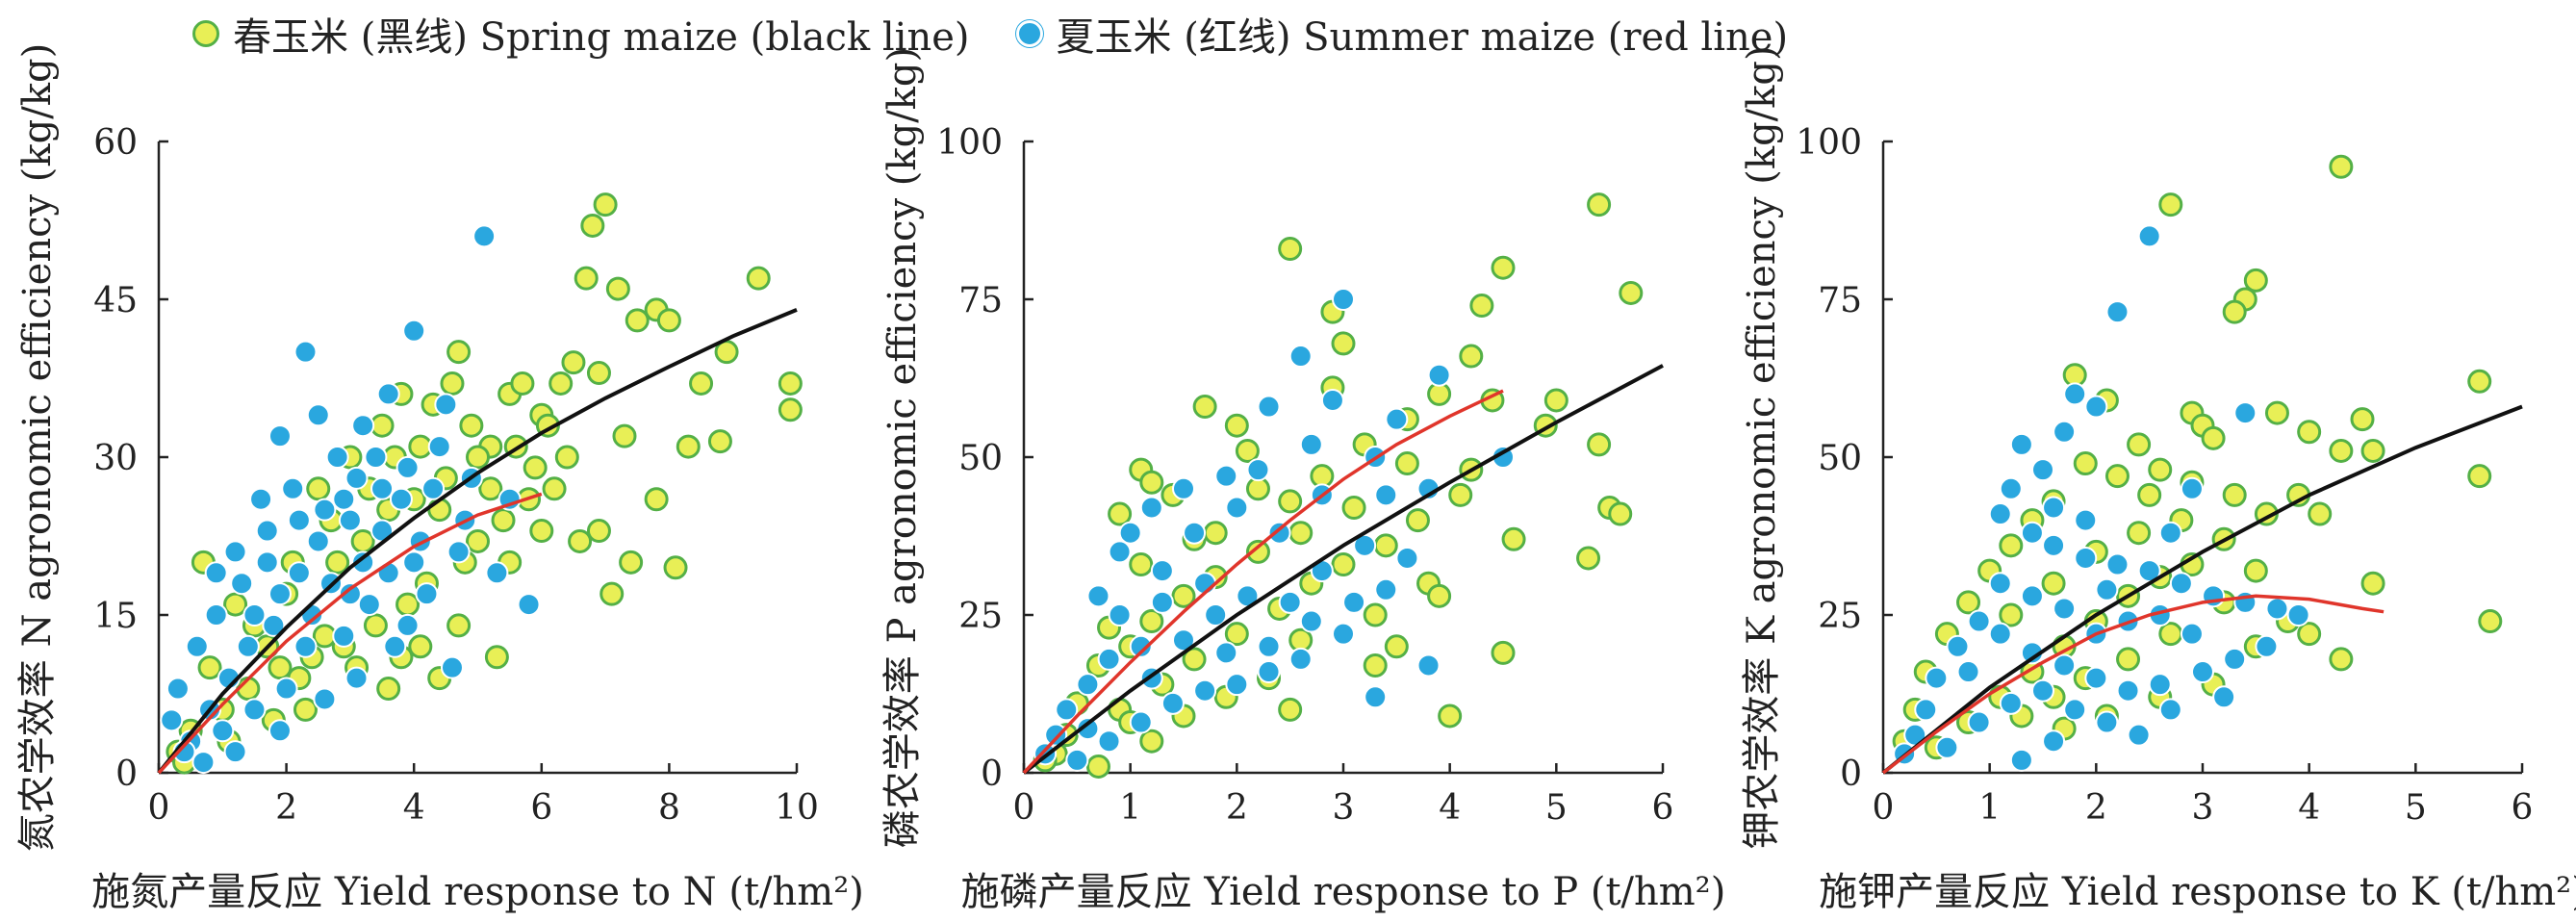  What do you see at coordinates (1450, 808) in the screenshot?
I see `x-tick-label: 4` at bounding box center [1450, 808].